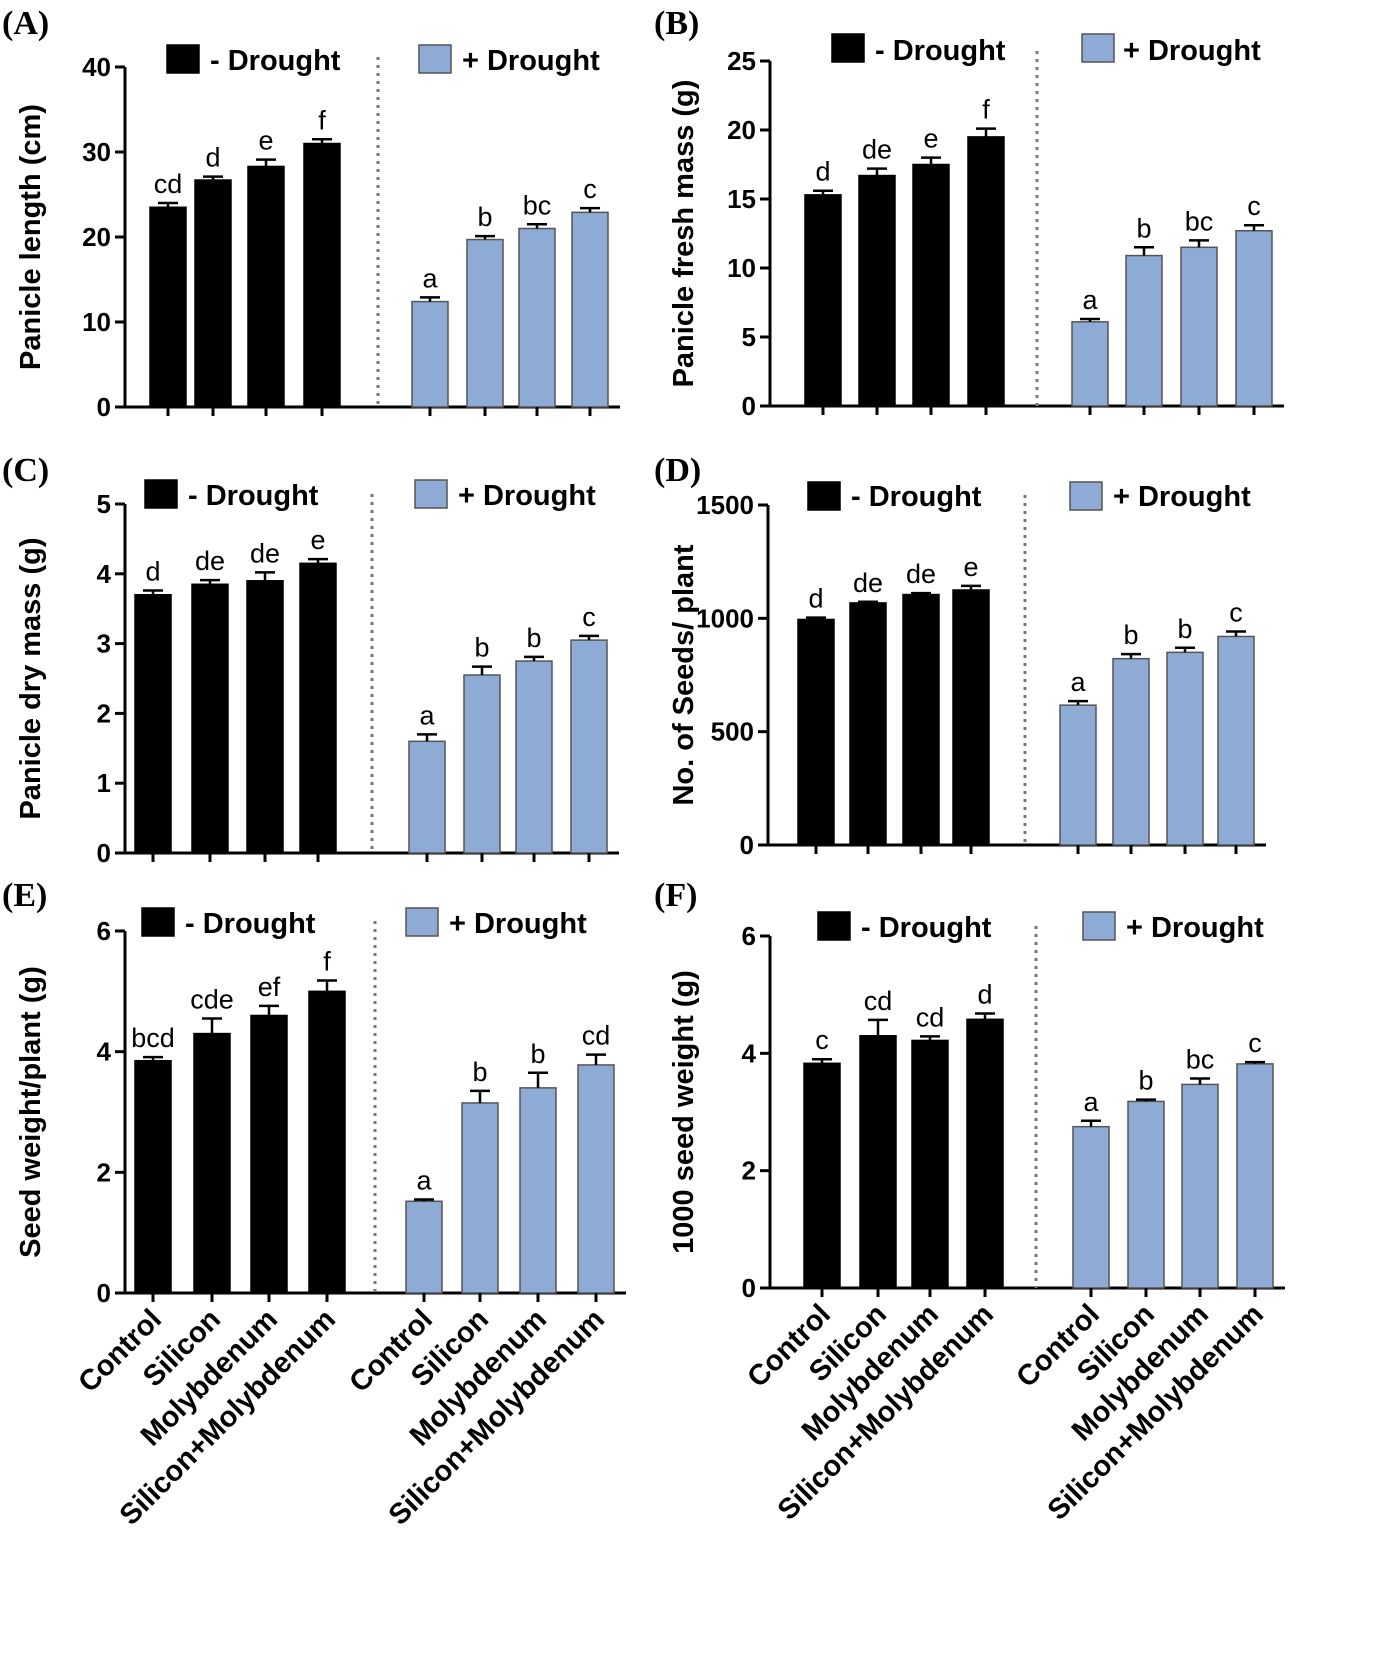 The width and height of the screenshot is (1394, 1670). What do you see at coordinates (741, 199) in the screenshot?
I see `y-tick-label: 15` at bounding box center [741, 199].